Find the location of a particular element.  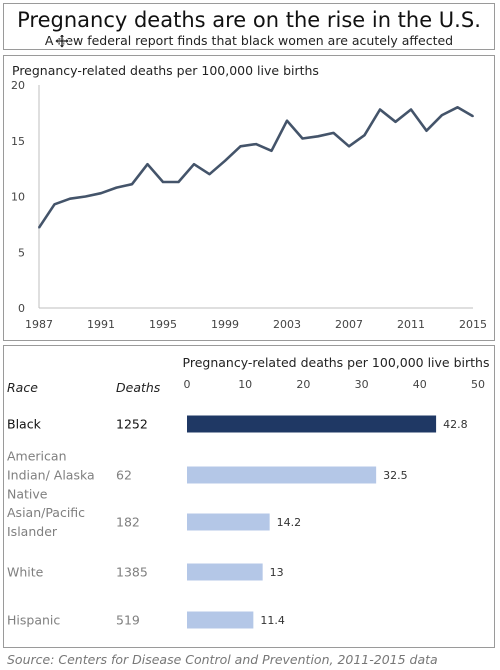

y-tick-label: 20 is located at coordinates (18, 85).